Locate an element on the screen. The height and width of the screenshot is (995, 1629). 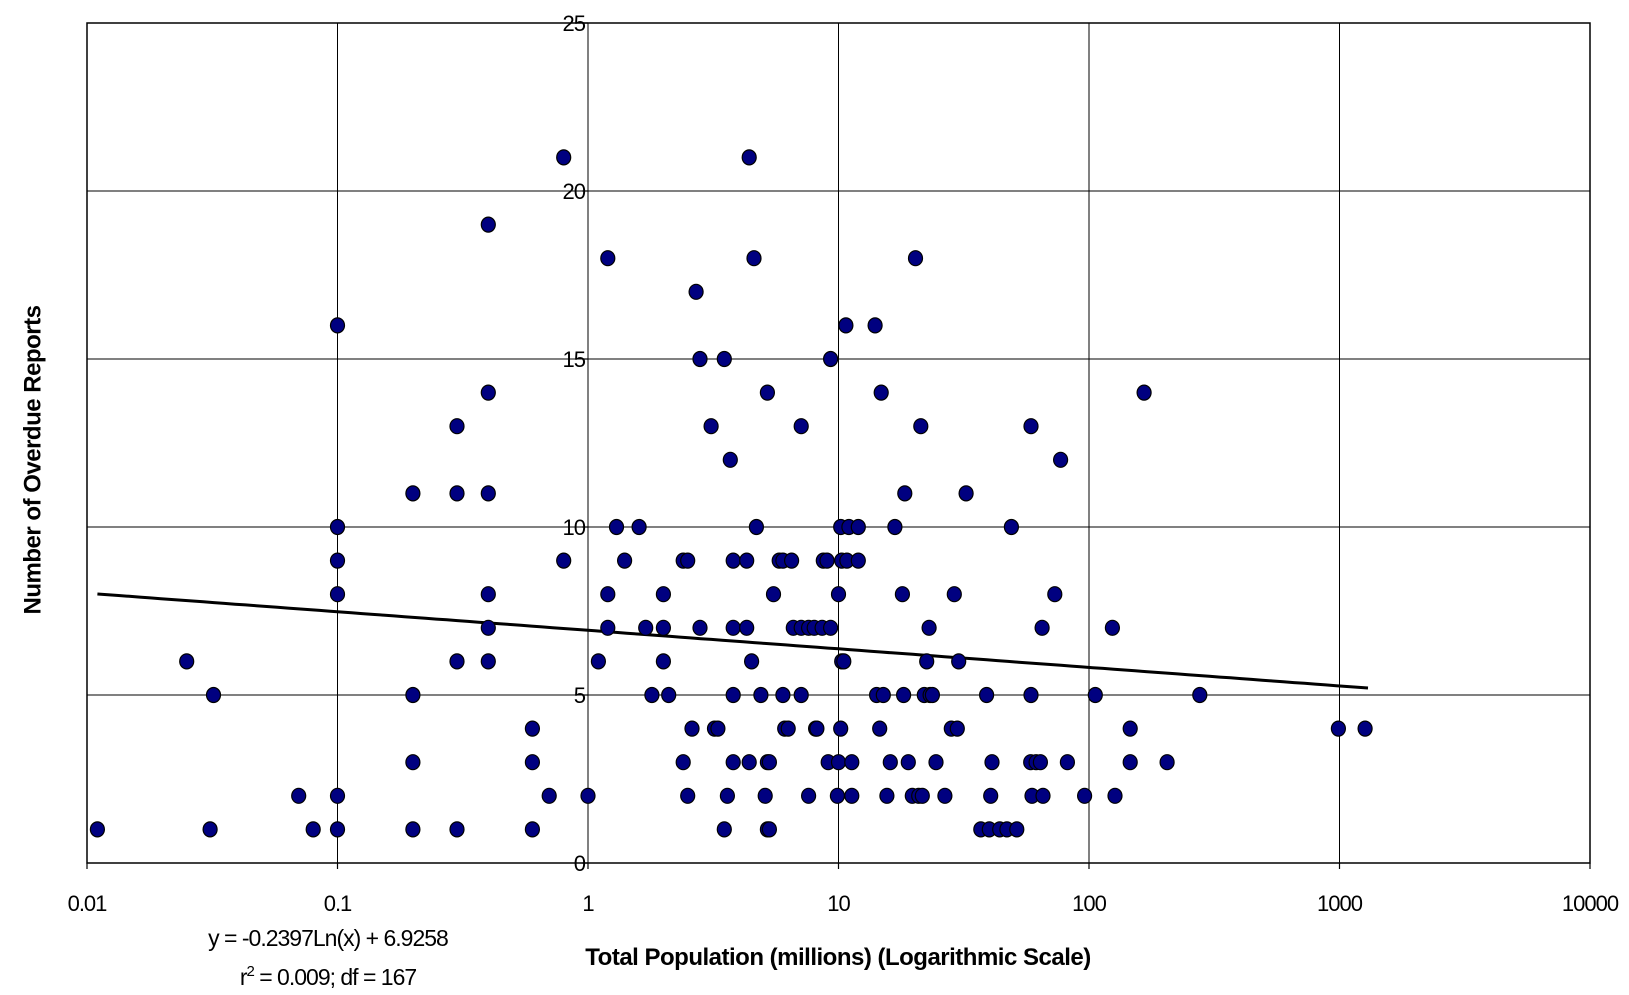
y-tick-label: 10 is located at coordinates (574, 527).